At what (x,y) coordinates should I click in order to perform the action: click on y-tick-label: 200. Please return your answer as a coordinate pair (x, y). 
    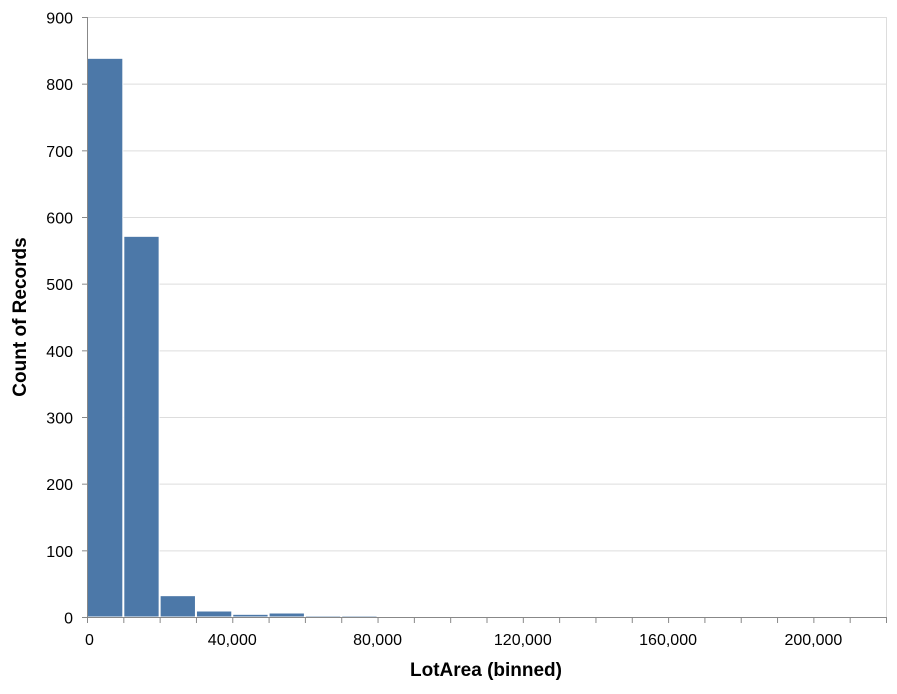
    Looking at the image, I should click on (59, 485).